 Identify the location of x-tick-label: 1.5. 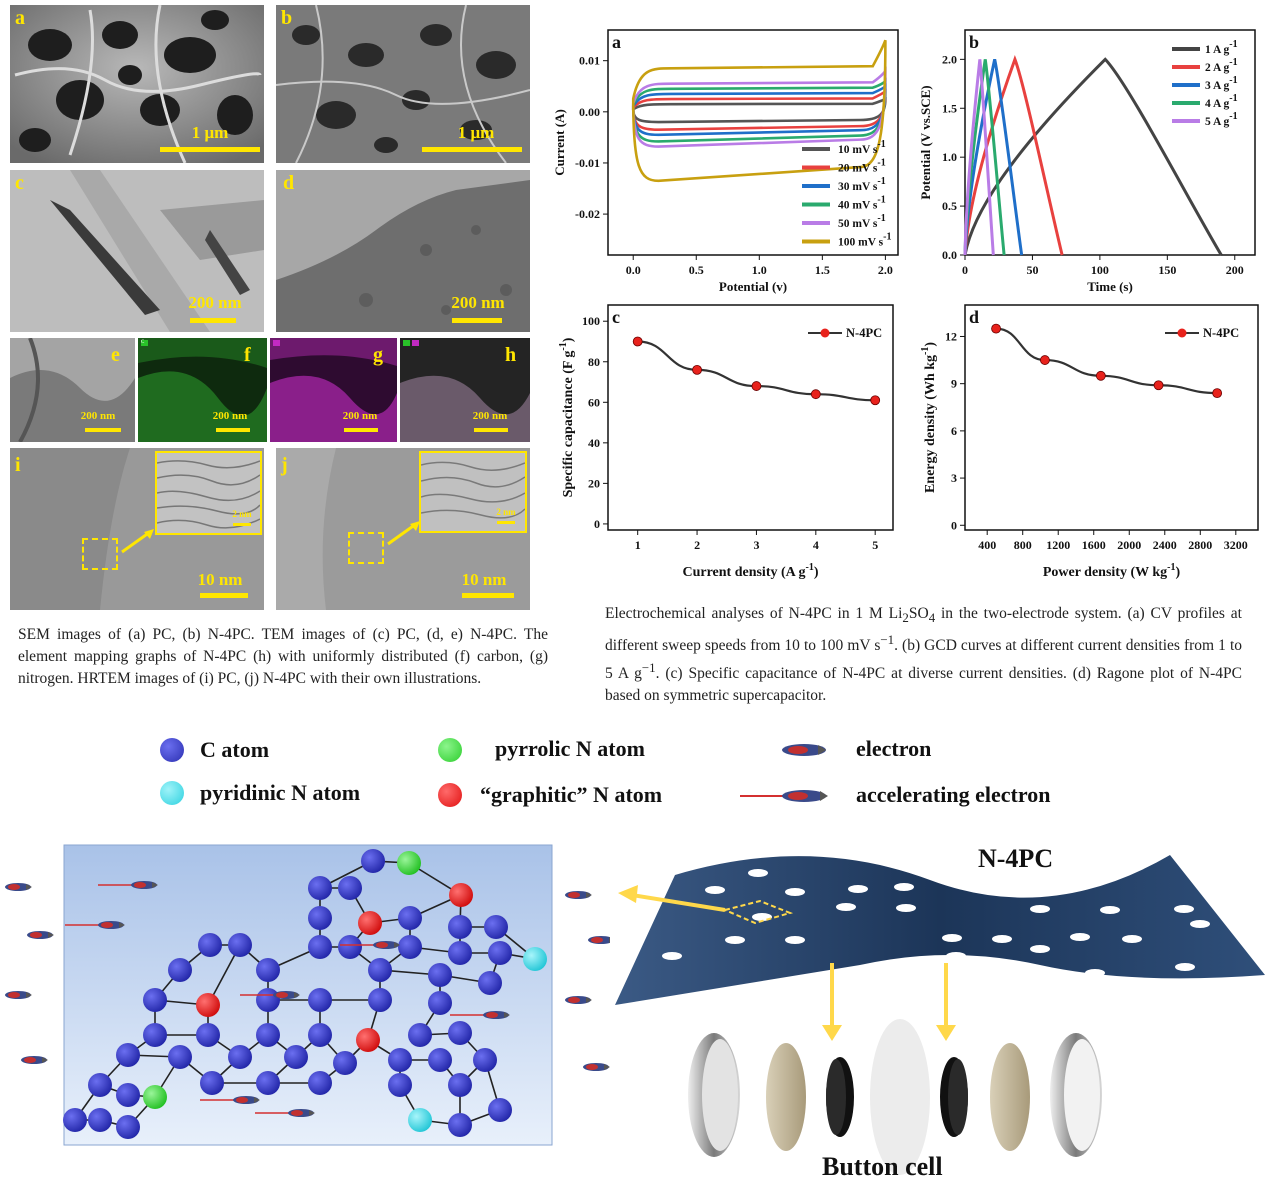
(822, 270).